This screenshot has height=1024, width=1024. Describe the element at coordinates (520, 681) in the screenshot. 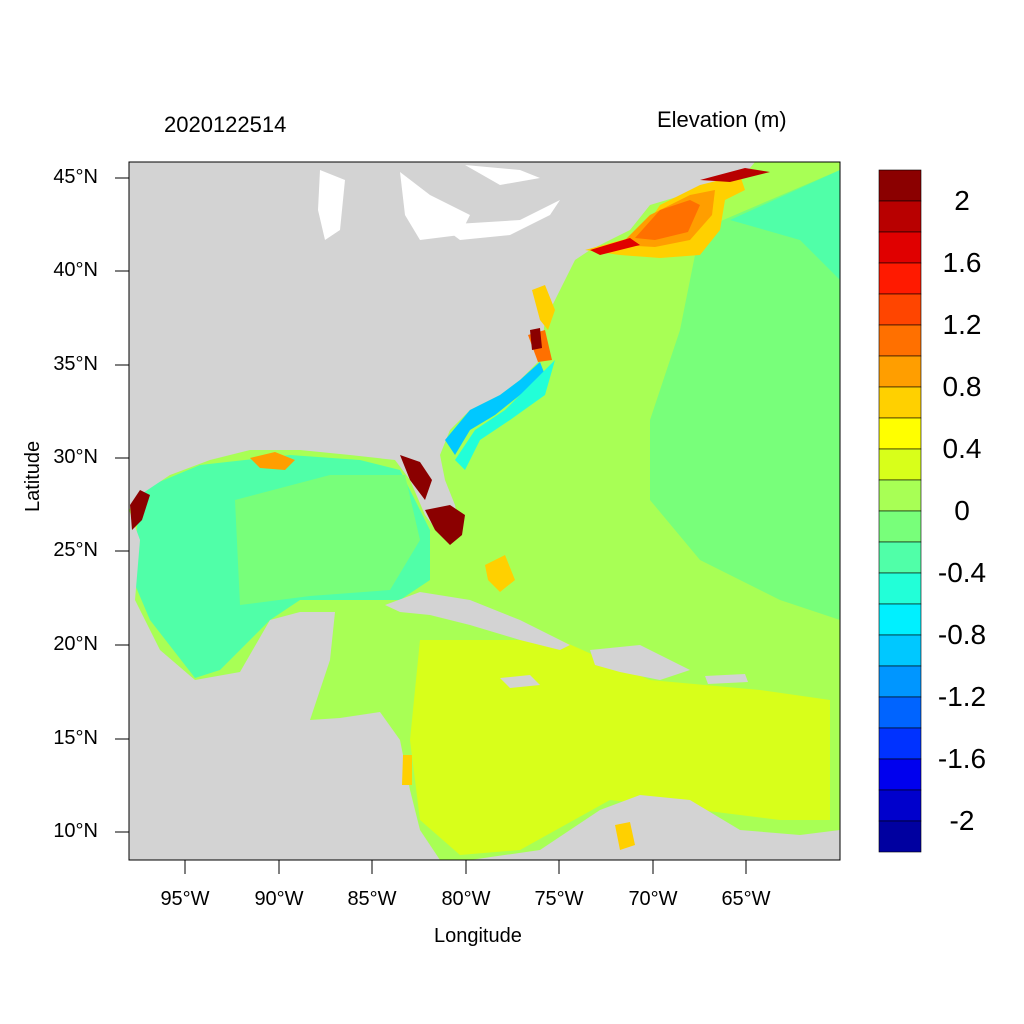

I see `land-jamaica` at that location.